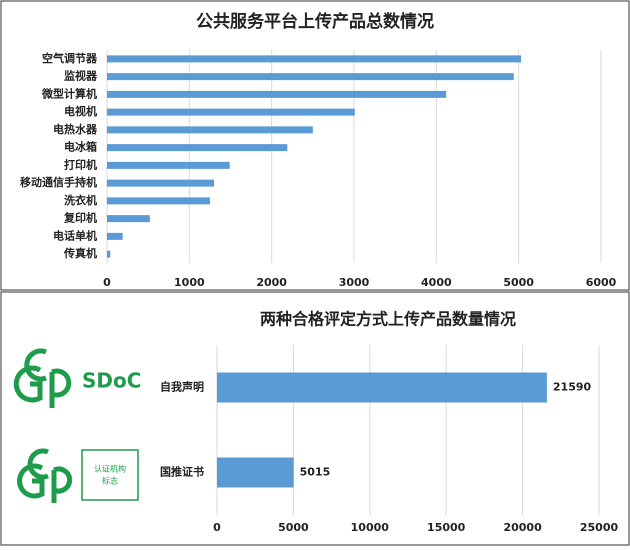 The height and width of the screenshot is (550, 630). I want to click on chart-title: 公共服务平台上传产品总数情况, so click(315, 21).